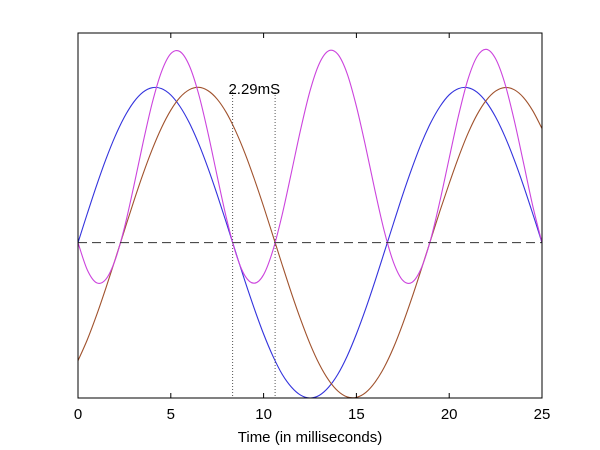  I want to click on x-tick-label: 5, so click(171, 414).